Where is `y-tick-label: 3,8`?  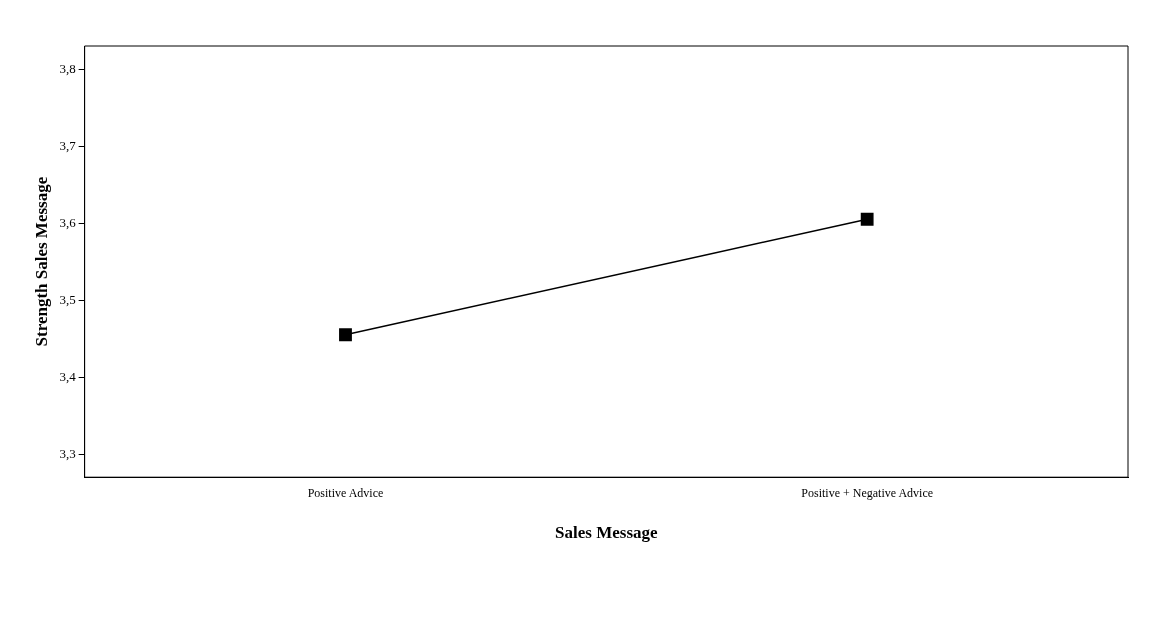 y-tick-label: 3,8 is located at coordinates (67, 68).